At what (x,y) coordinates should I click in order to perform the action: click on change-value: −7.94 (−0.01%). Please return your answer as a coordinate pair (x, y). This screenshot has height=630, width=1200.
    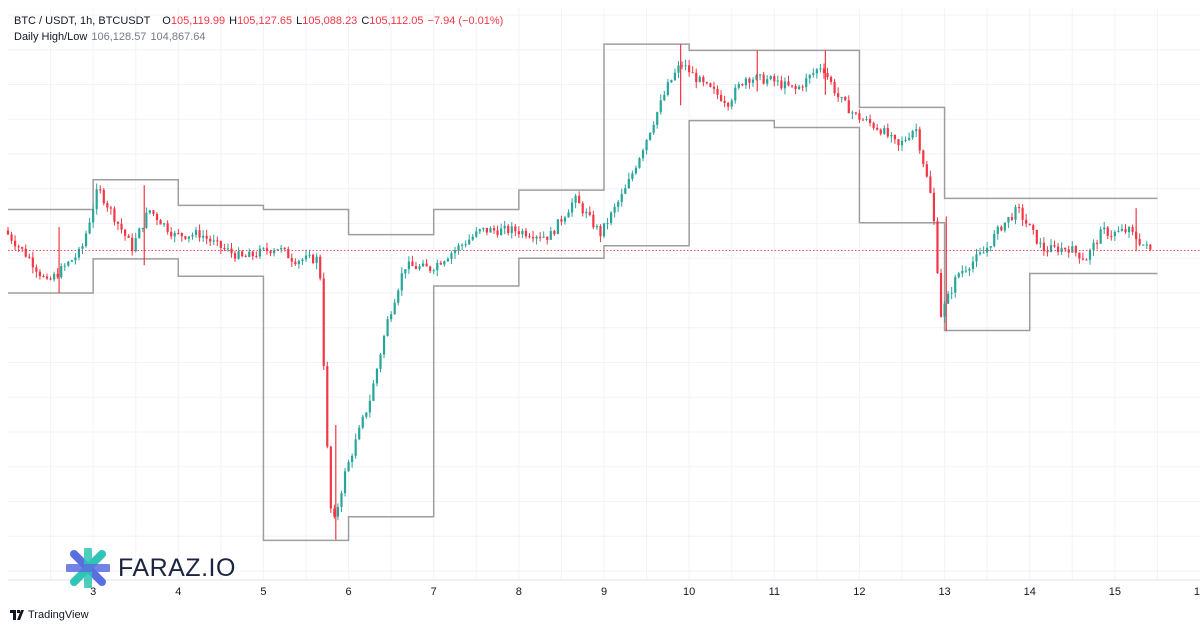
    Looking at the image, I should click on (465, 21).